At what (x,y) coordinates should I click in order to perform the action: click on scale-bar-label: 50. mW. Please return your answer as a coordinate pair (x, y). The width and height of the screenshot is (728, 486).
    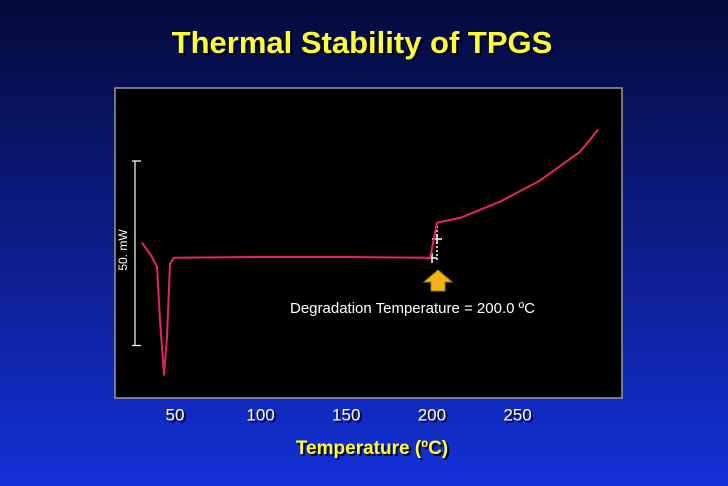
    Looking at the image, I should click on (123, 250).